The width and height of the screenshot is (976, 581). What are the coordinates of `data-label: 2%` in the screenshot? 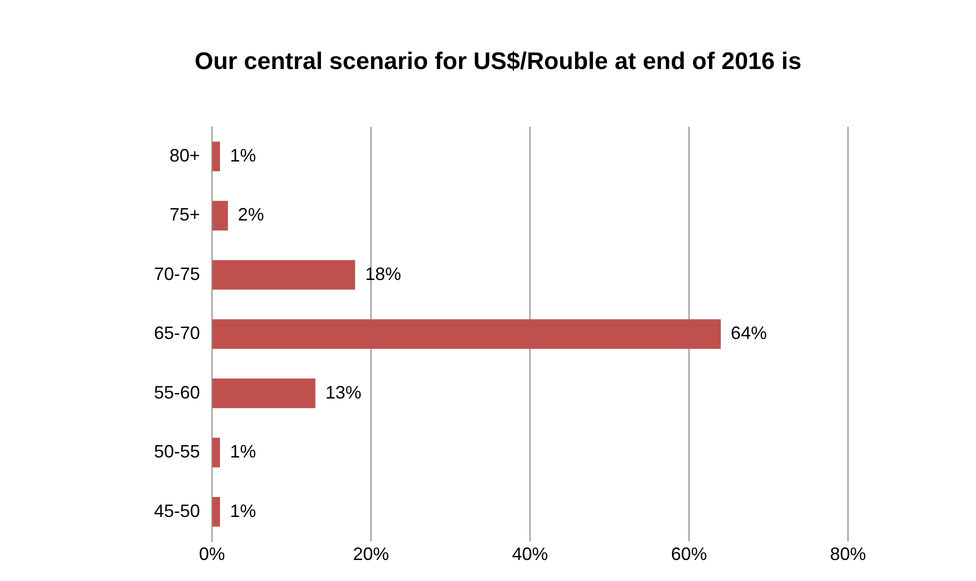 It's located at (251, 214).